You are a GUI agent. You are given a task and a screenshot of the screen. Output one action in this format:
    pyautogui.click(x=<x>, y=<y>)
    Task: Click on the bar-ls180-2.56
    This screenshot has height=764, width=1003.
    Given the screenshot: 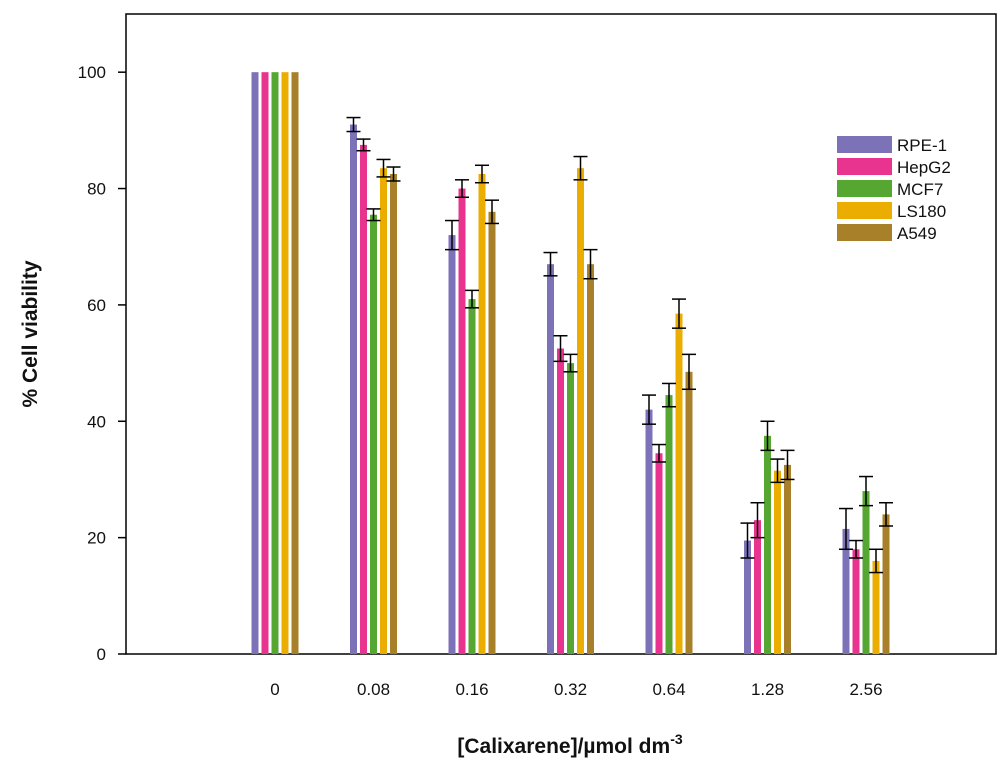 What is the action you would take?
    pyautogui.click(x=876, y=607)
    